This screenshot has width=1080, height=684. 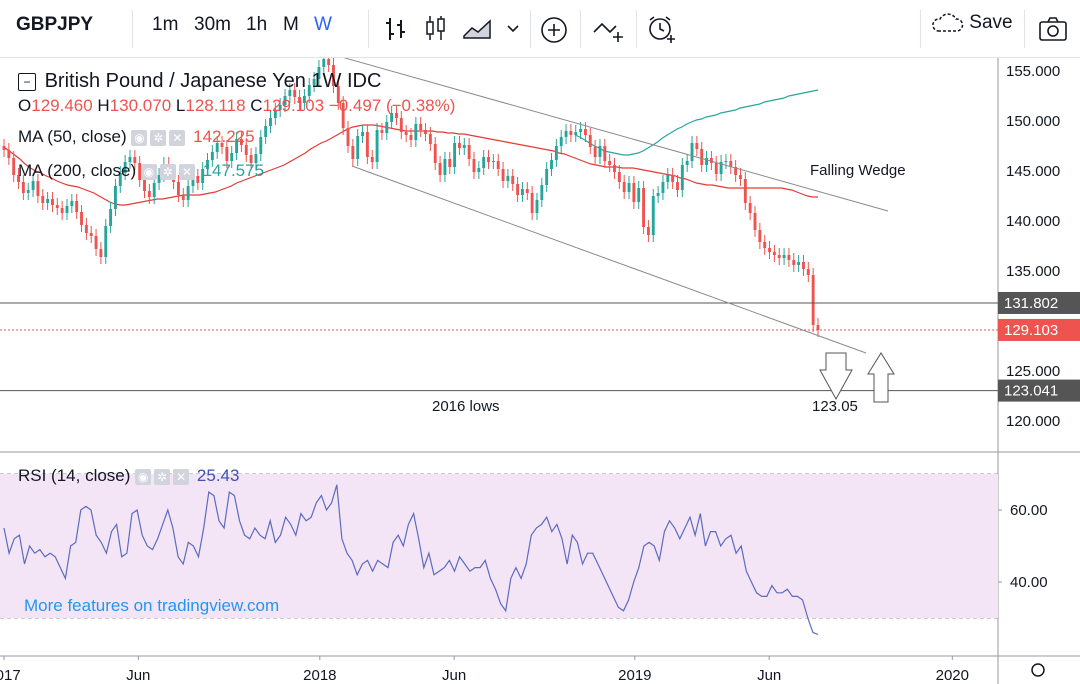 What do you see at coordinates (1053, 29) in the screenshot?
I see `camera-icon` at bounding box center [1053, 29].